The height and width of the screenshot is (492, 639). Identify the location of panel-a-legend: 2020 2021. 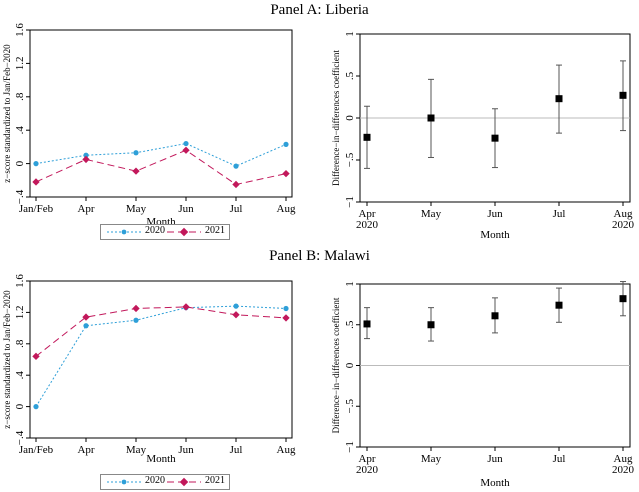
(165, 232).